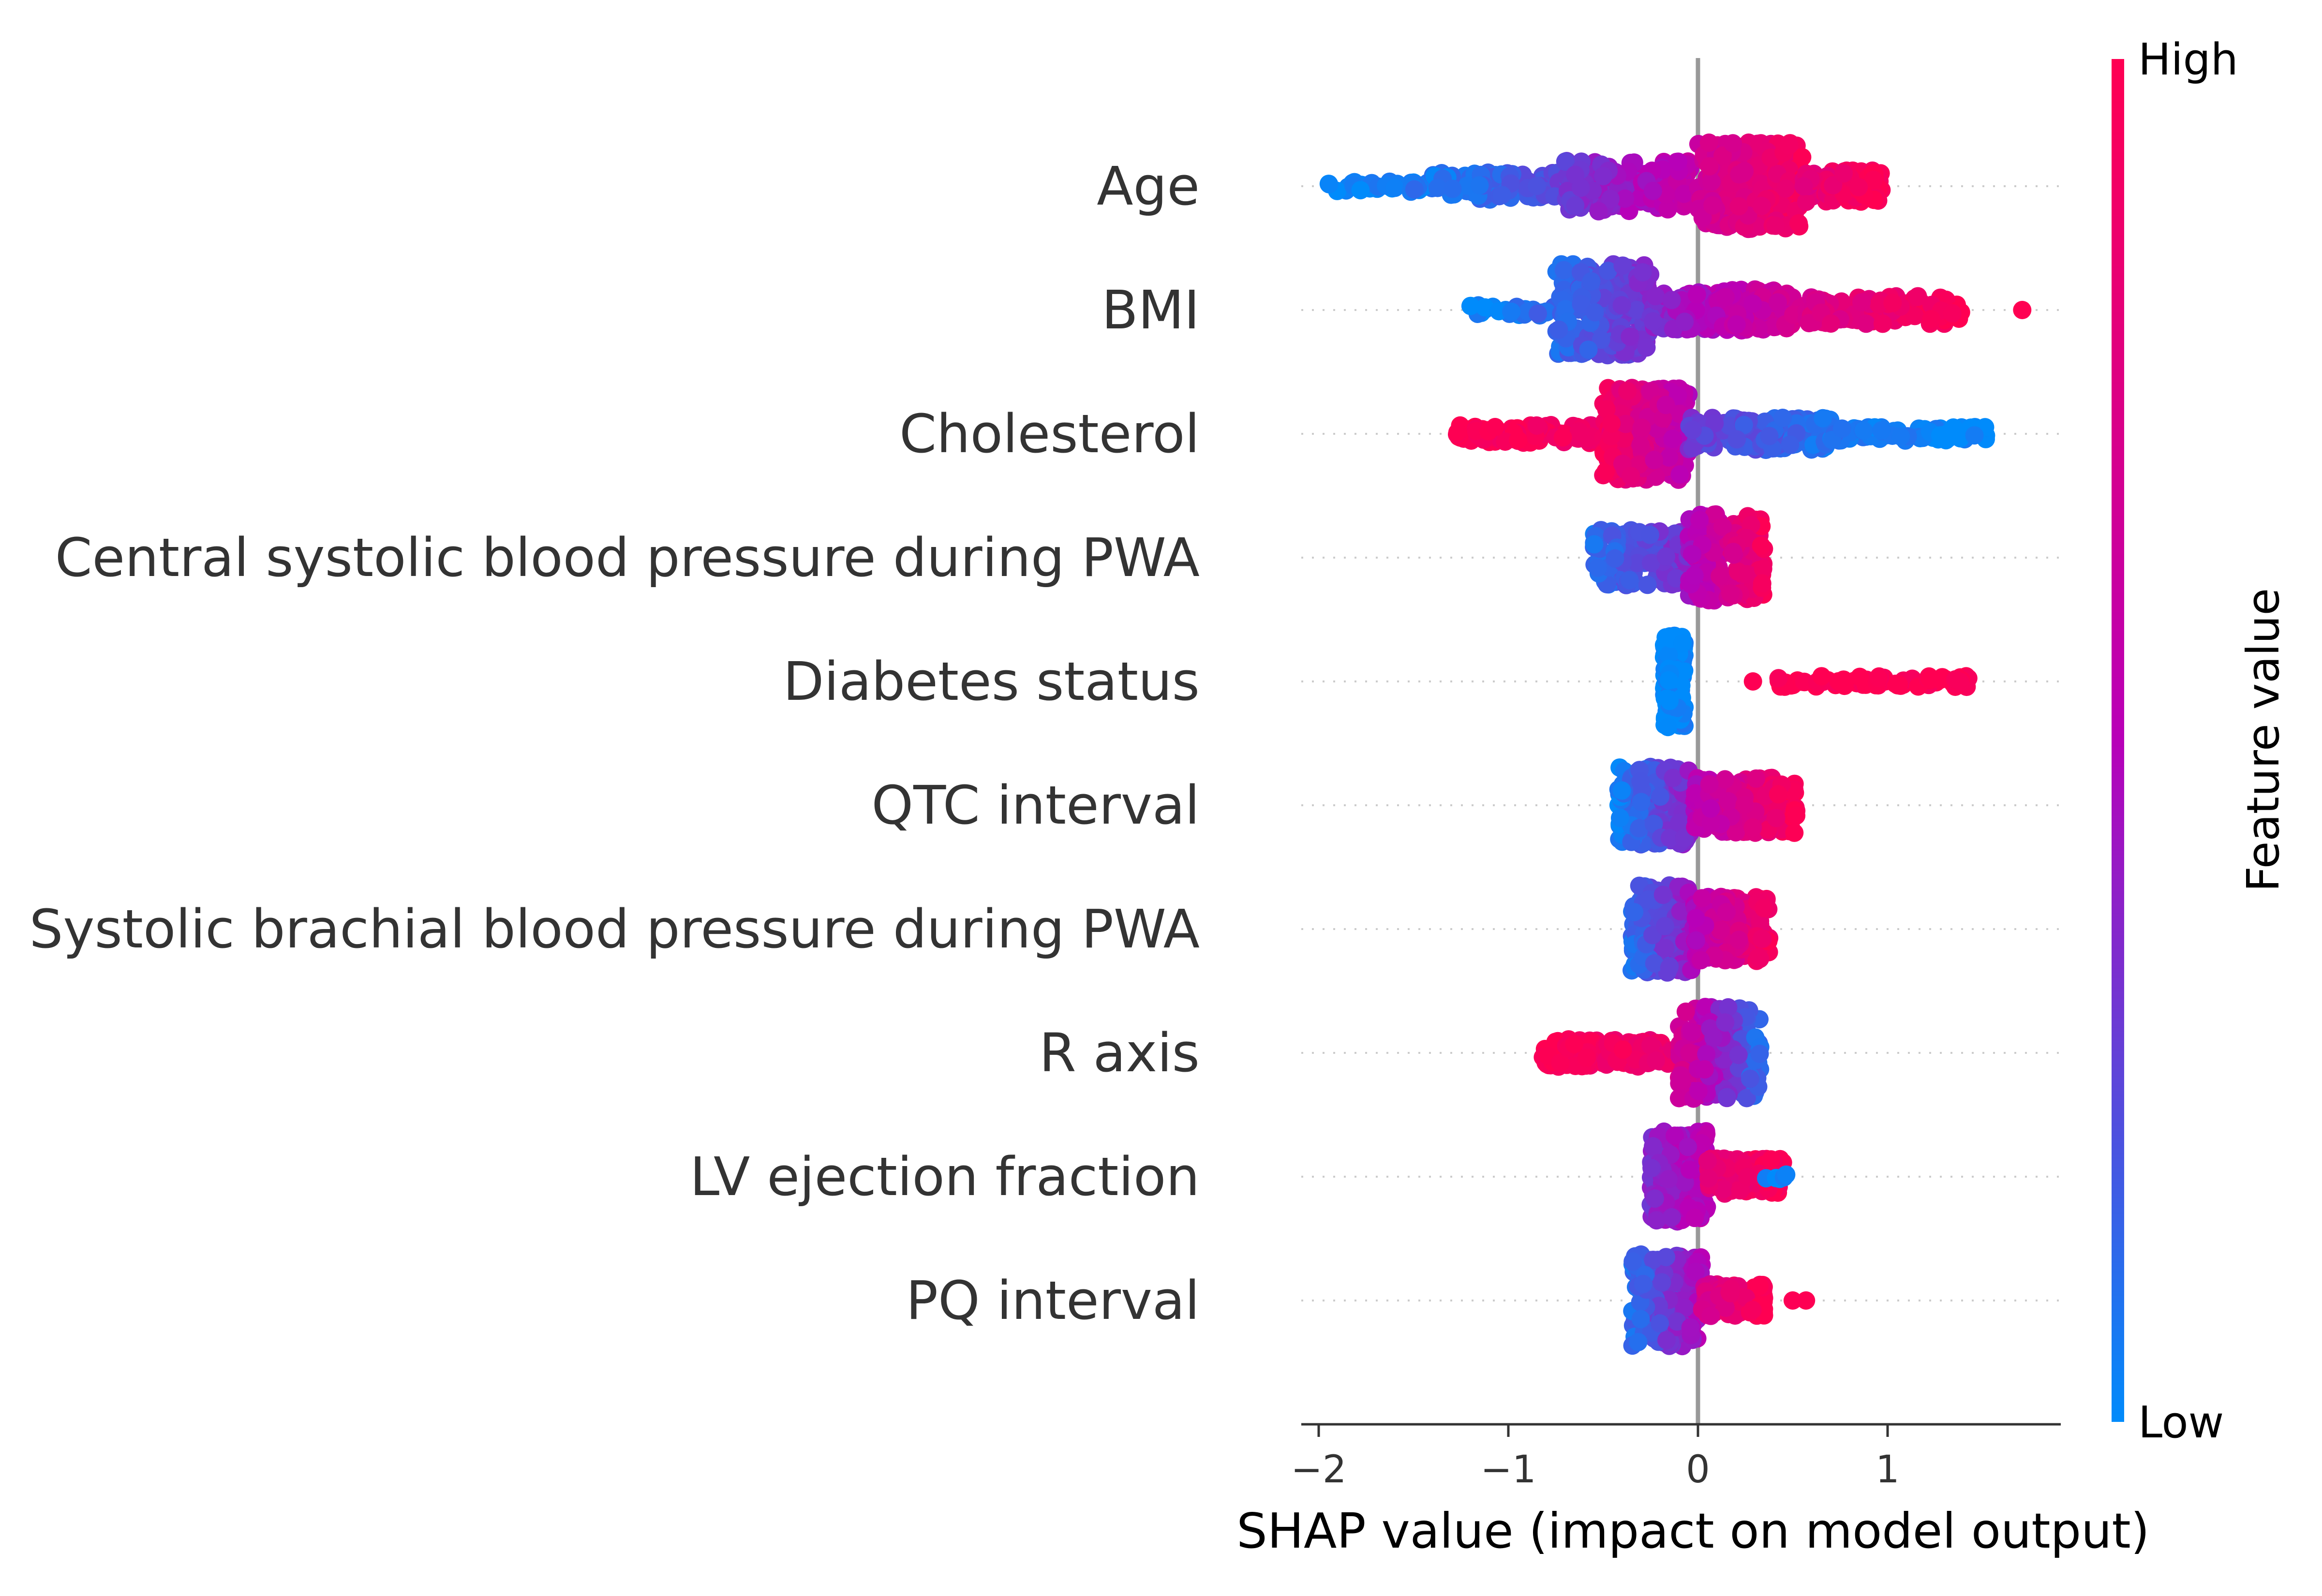 Image resolution: width=2322 pixels, height=1596 pixels. Describe the element at coordinates (1698, 1470) in the screenshot. I see `x-tick-label: 0` at that location.